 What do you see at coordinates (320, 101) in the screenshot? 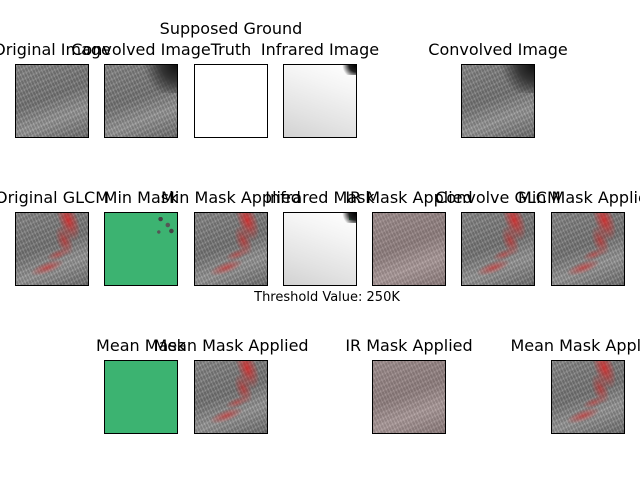
I see `infrared-image-panel` at bounding box center [320, 101].